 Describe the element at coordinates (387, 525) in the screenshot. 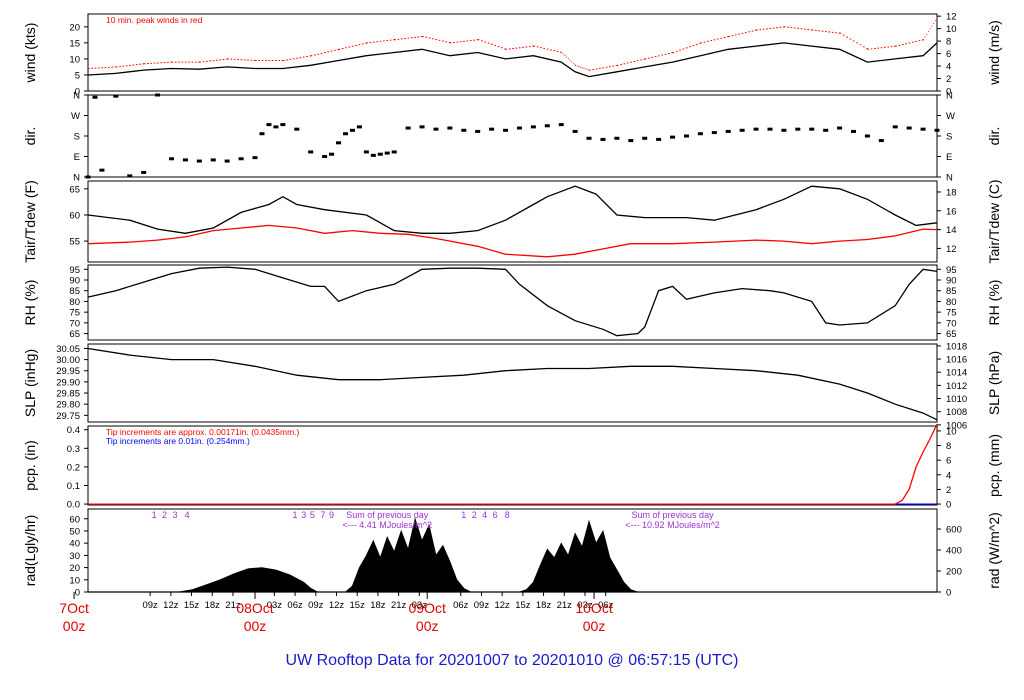

I see `rad-annotation-value: <--- 4.41 MJoules/m^2` at that location.